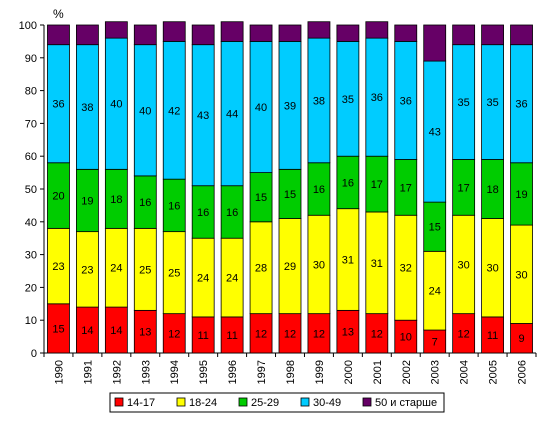 The image size is (541, 422). What do you see at coordinates (406, 269) in the screenshot?
I see `data-label: 32` at bounding box center [406, 269].